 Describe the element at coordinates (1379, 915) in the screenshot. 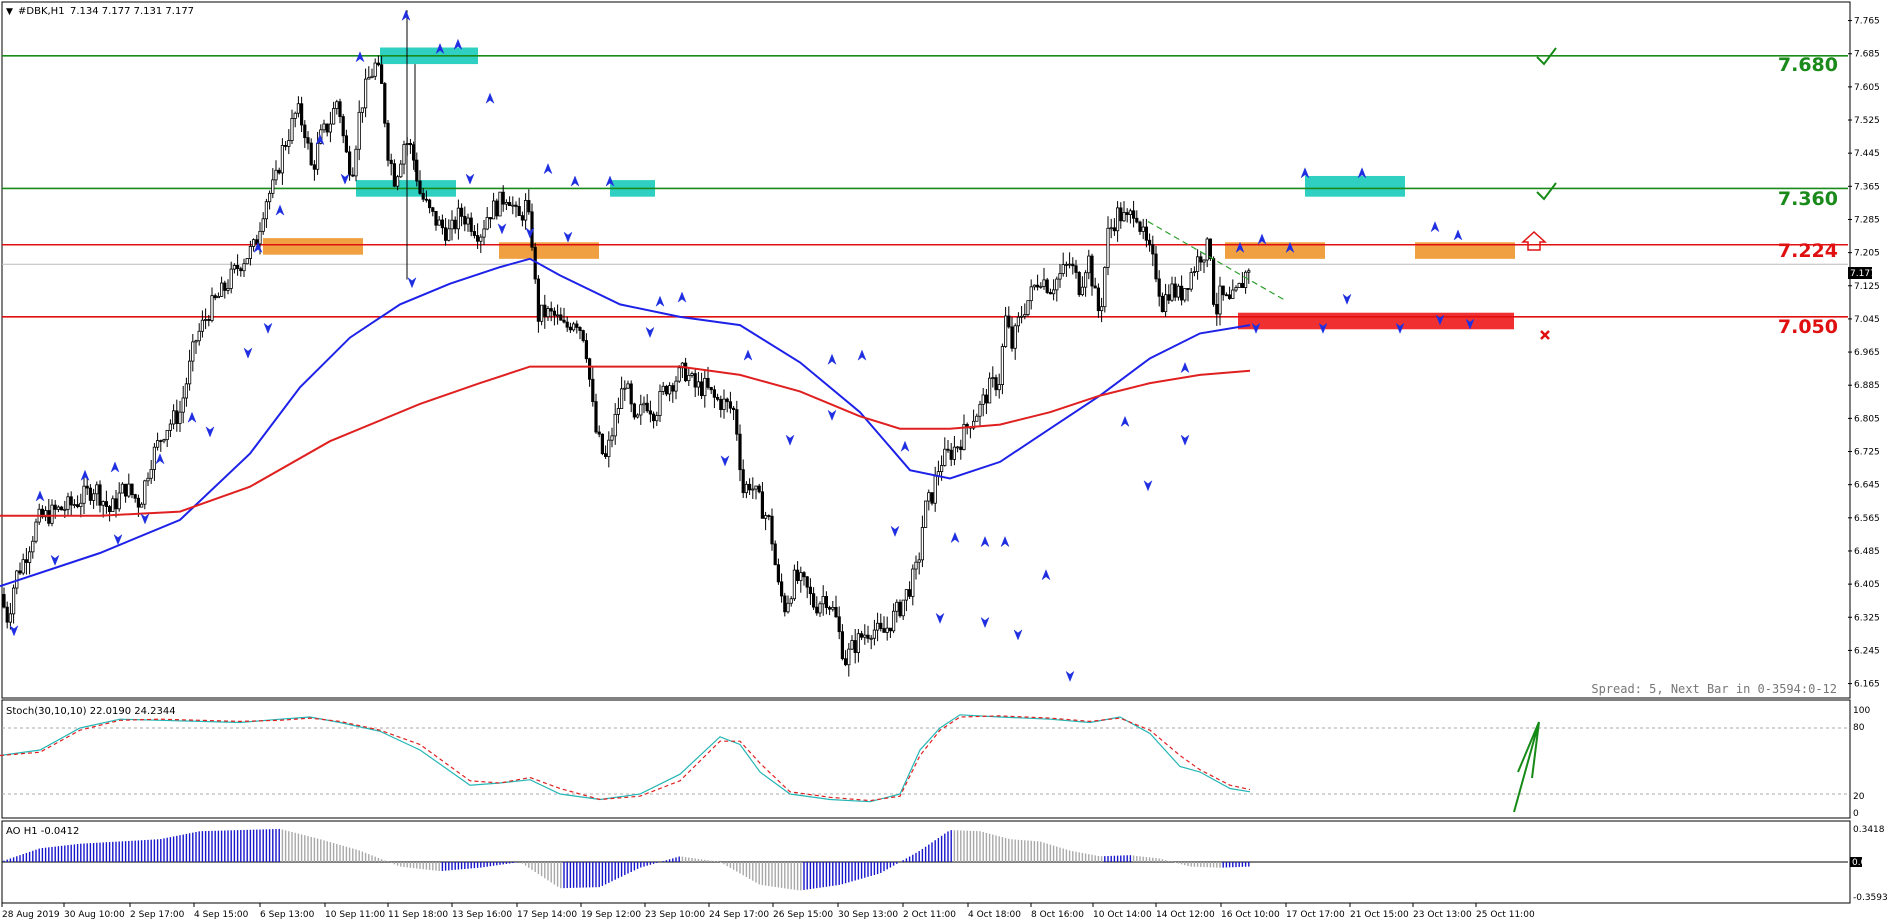

I see `time-tick-label: 21 Oct 15:00` at that location.